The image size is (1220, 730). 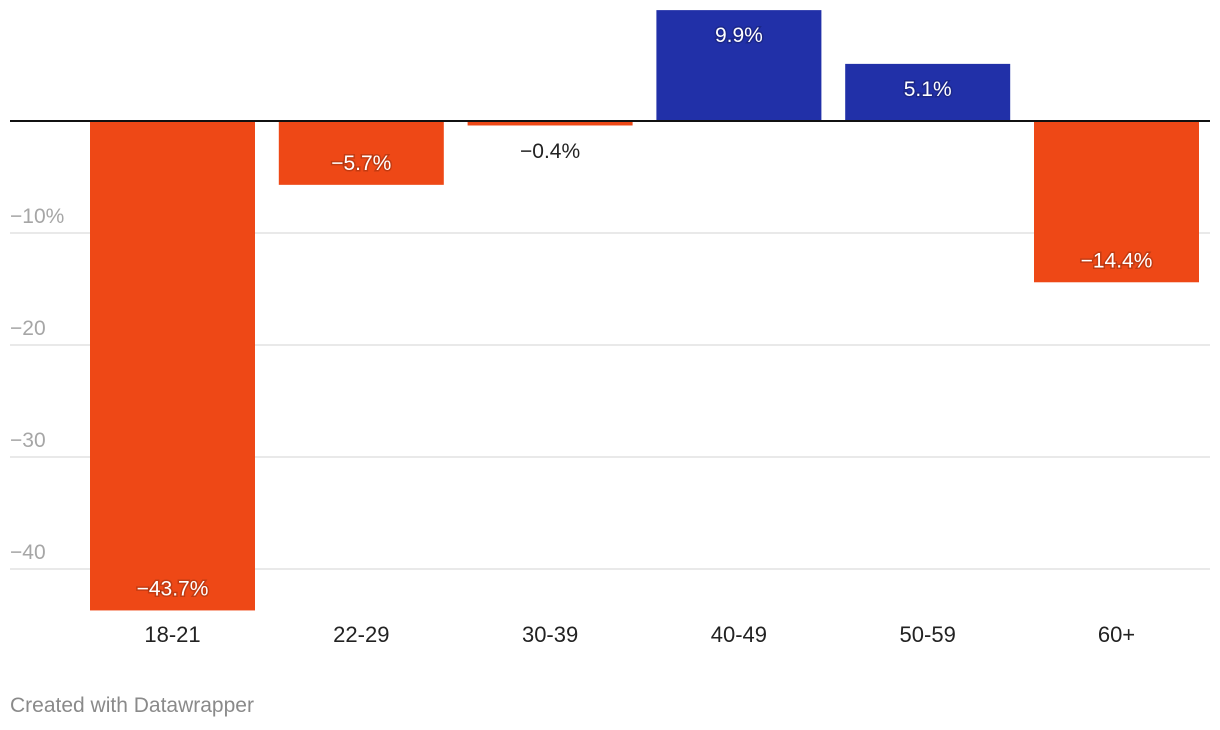 What do you see at coordinates (28, 328) in the screenshot?
I see `y-tick-label: −20` at bounding box center [28, 328].